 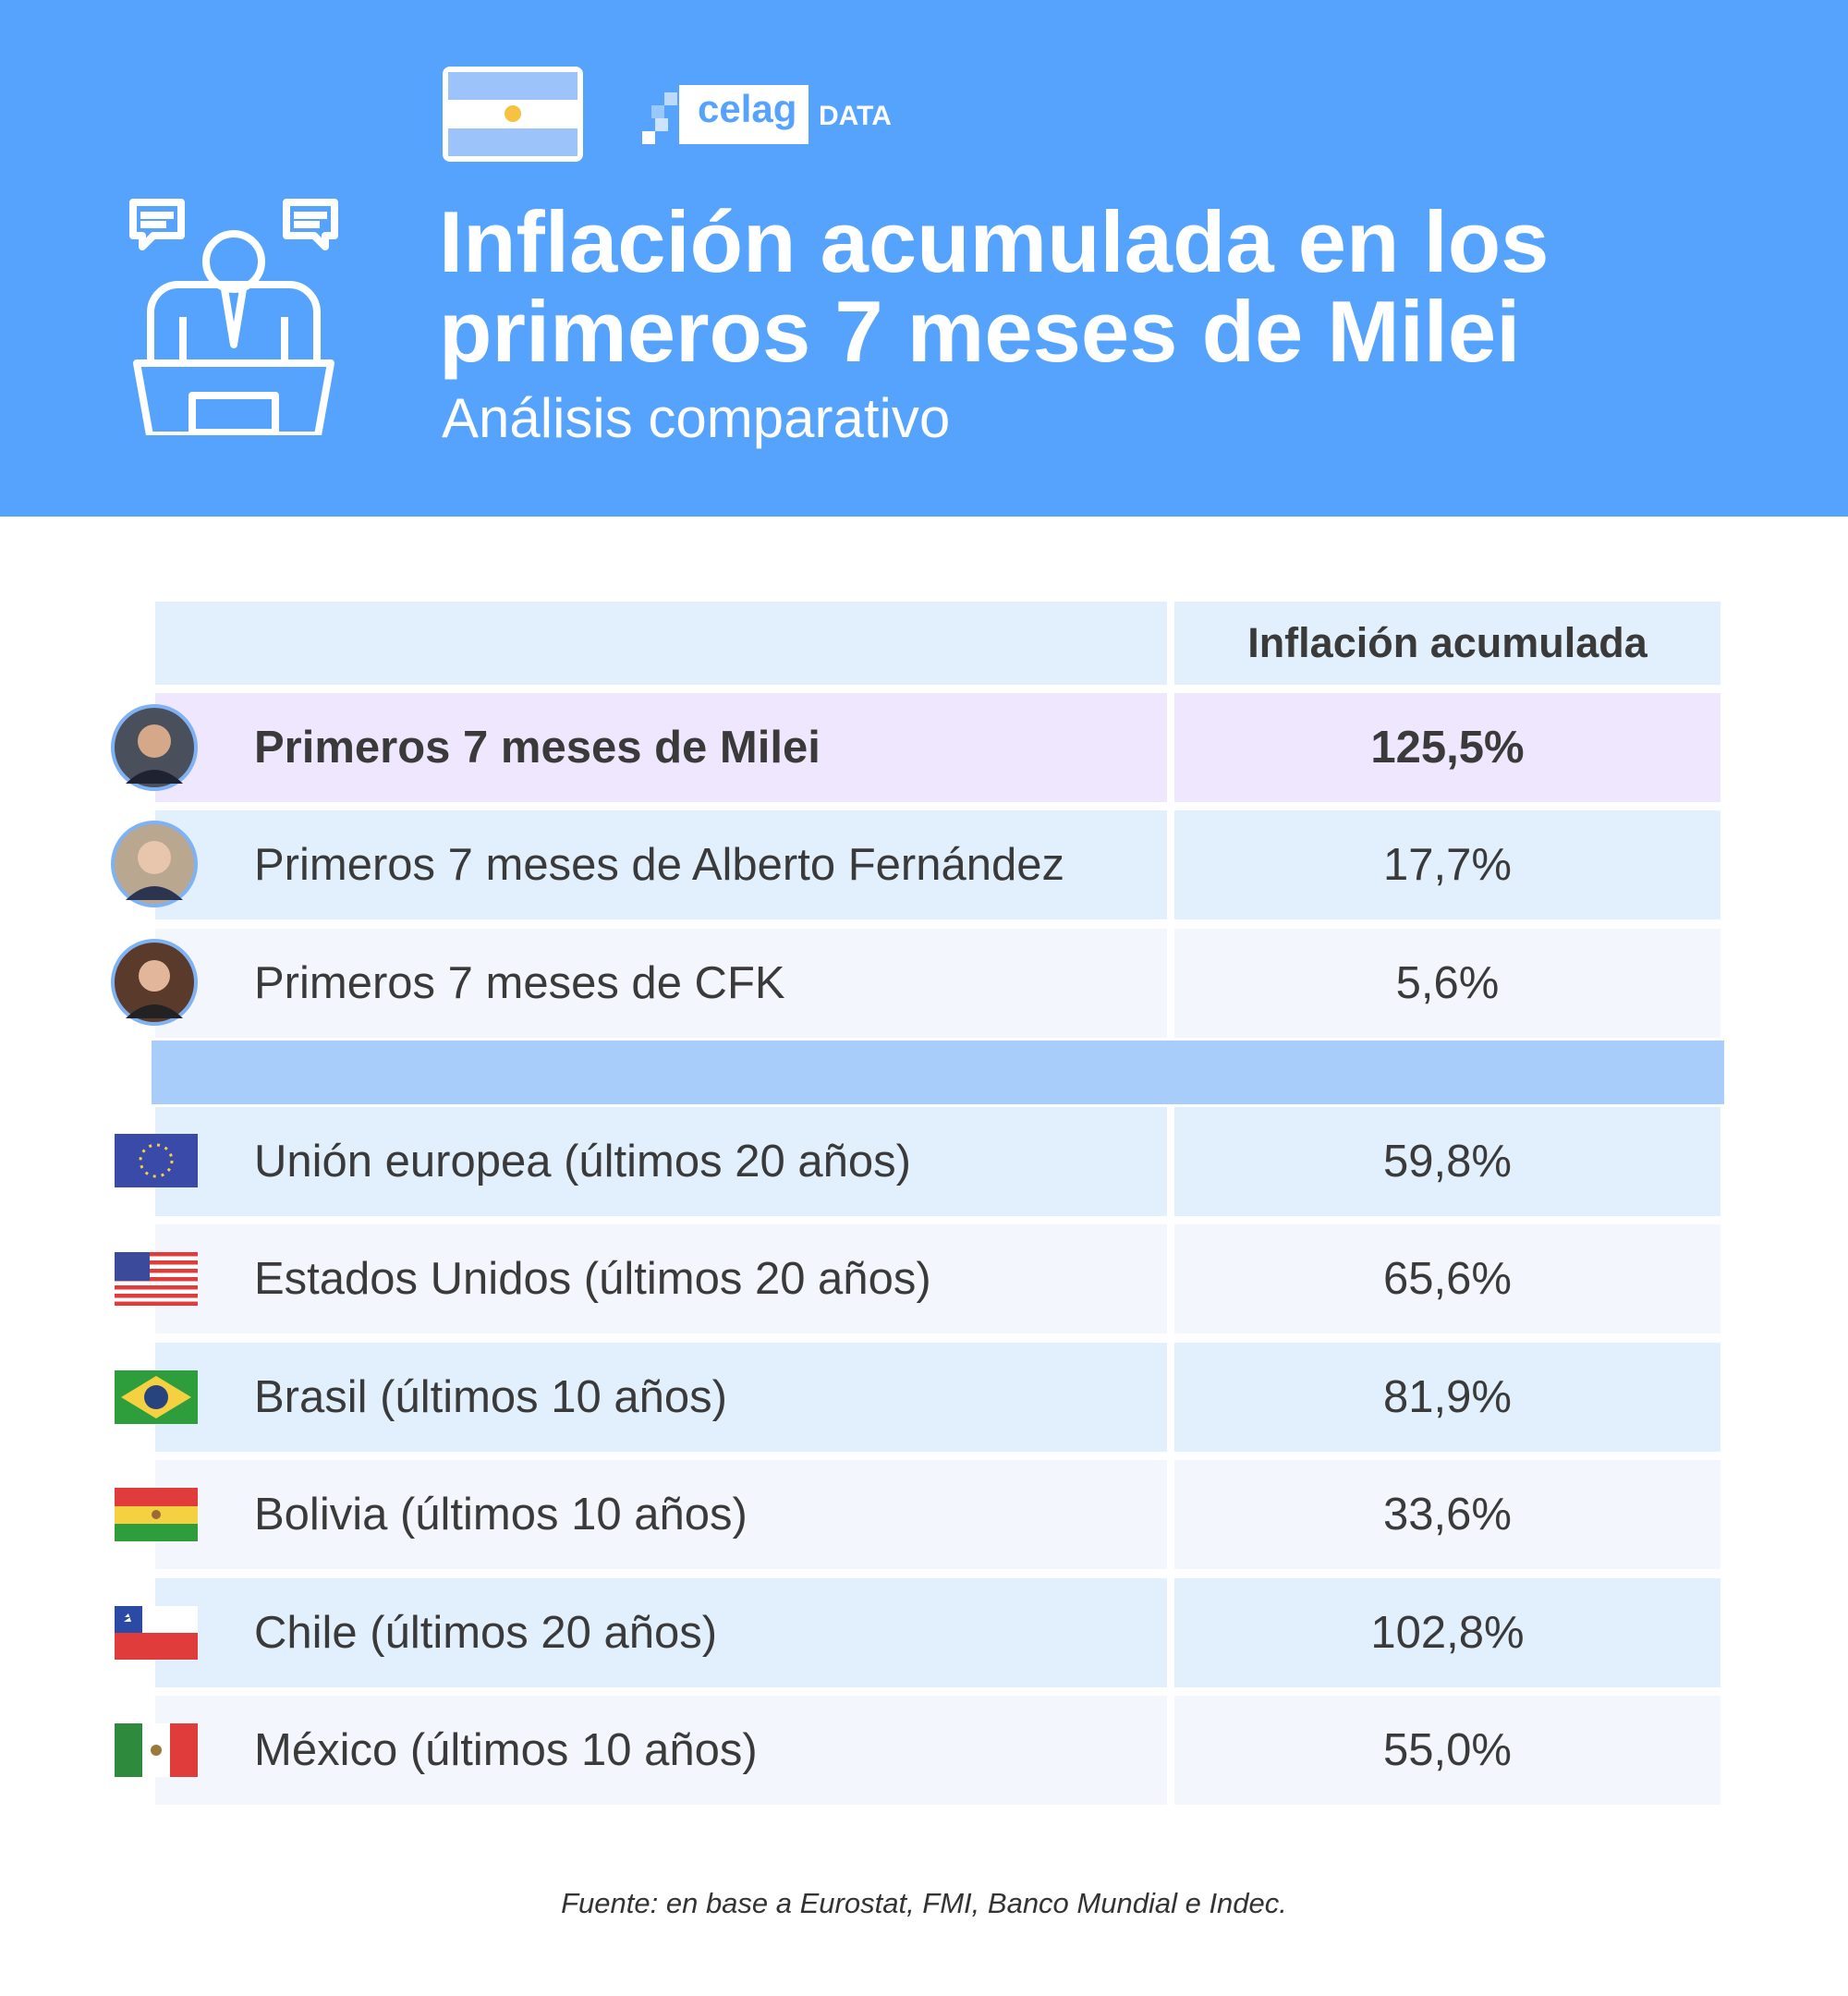 What do you see at coordinates (1447, 747) in the screenshot?
I see `row-value: 125,5%` at bounding box center [1447, 747].